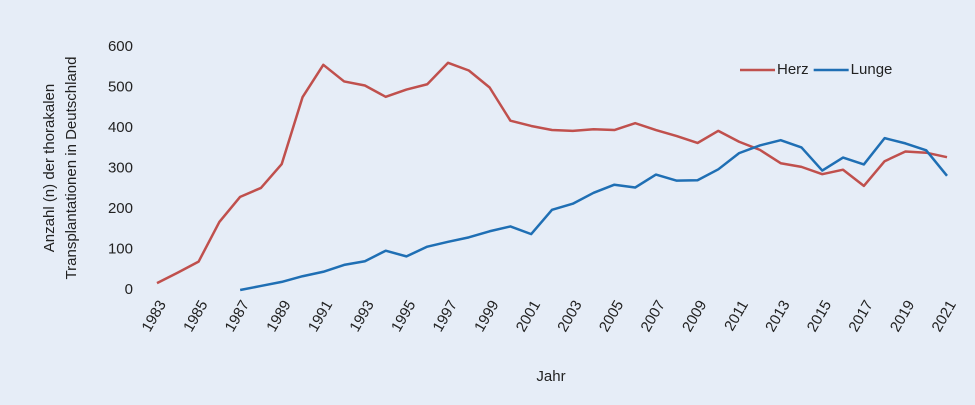 This screenshot has width=975, height=405. What do you see at coordinates (120, 86) in the screenshot?
I see `y-tick-label: 500` at bounding box center [120, 86].